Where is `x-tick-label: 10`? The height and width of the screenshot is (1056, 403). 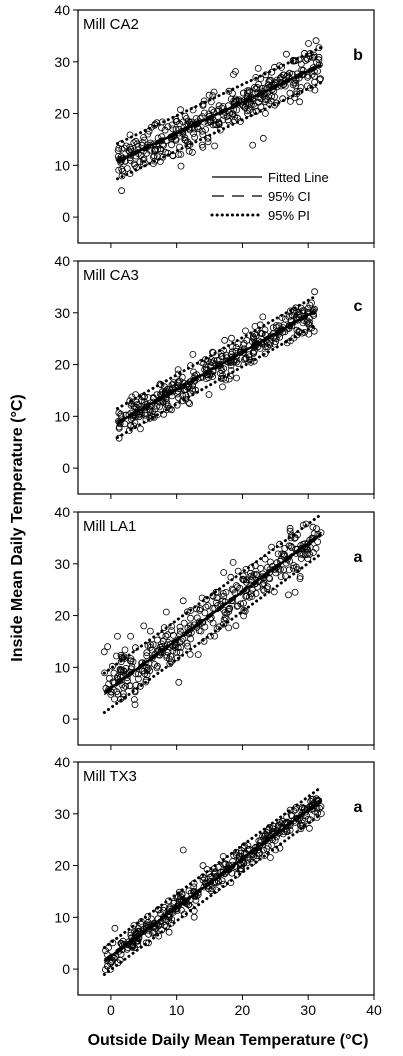
x-tick-label: 10 is located at coordinates (177, 1010).